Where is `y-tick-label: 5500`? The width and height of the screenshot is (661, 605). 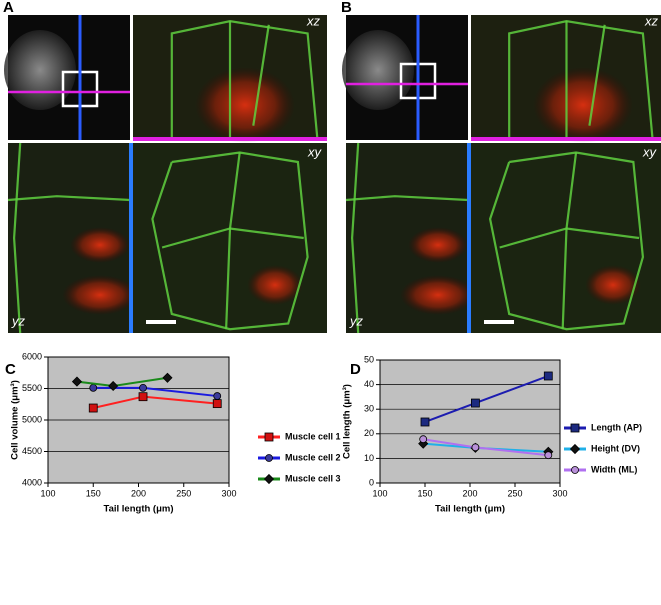 y-tick-label: 5500 is located at coordinates (32, 388).